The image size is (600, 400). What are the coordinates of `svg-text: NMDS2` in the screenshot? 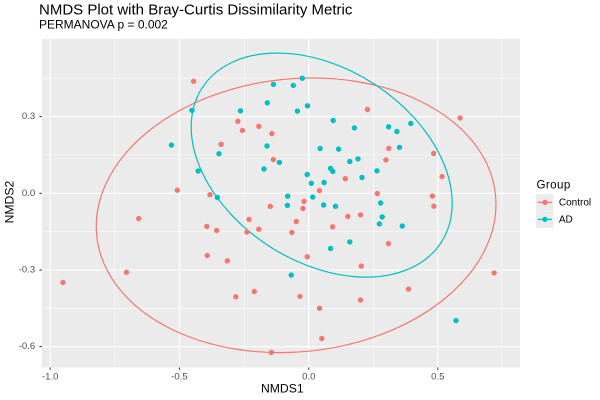 It's located at (10, 202).